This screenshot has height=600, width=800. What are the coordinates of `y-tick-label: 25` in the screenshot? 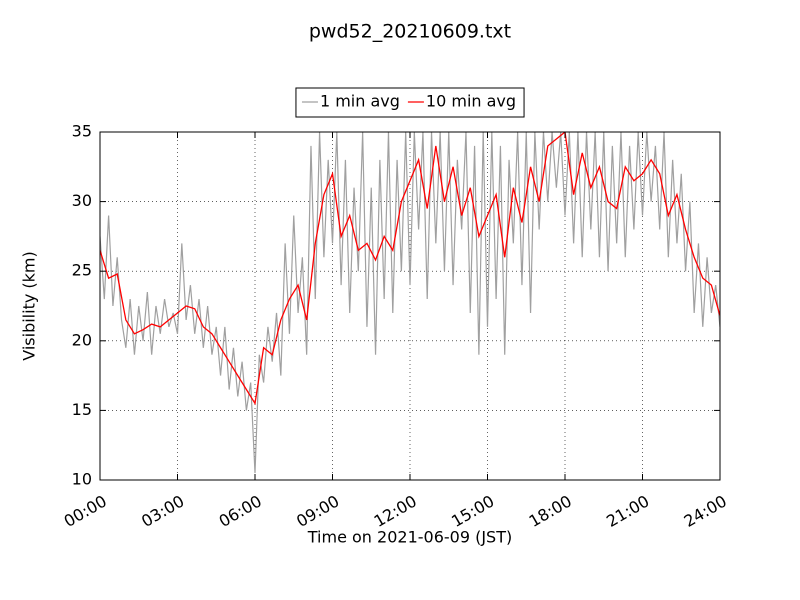 It's located at (82, 270).